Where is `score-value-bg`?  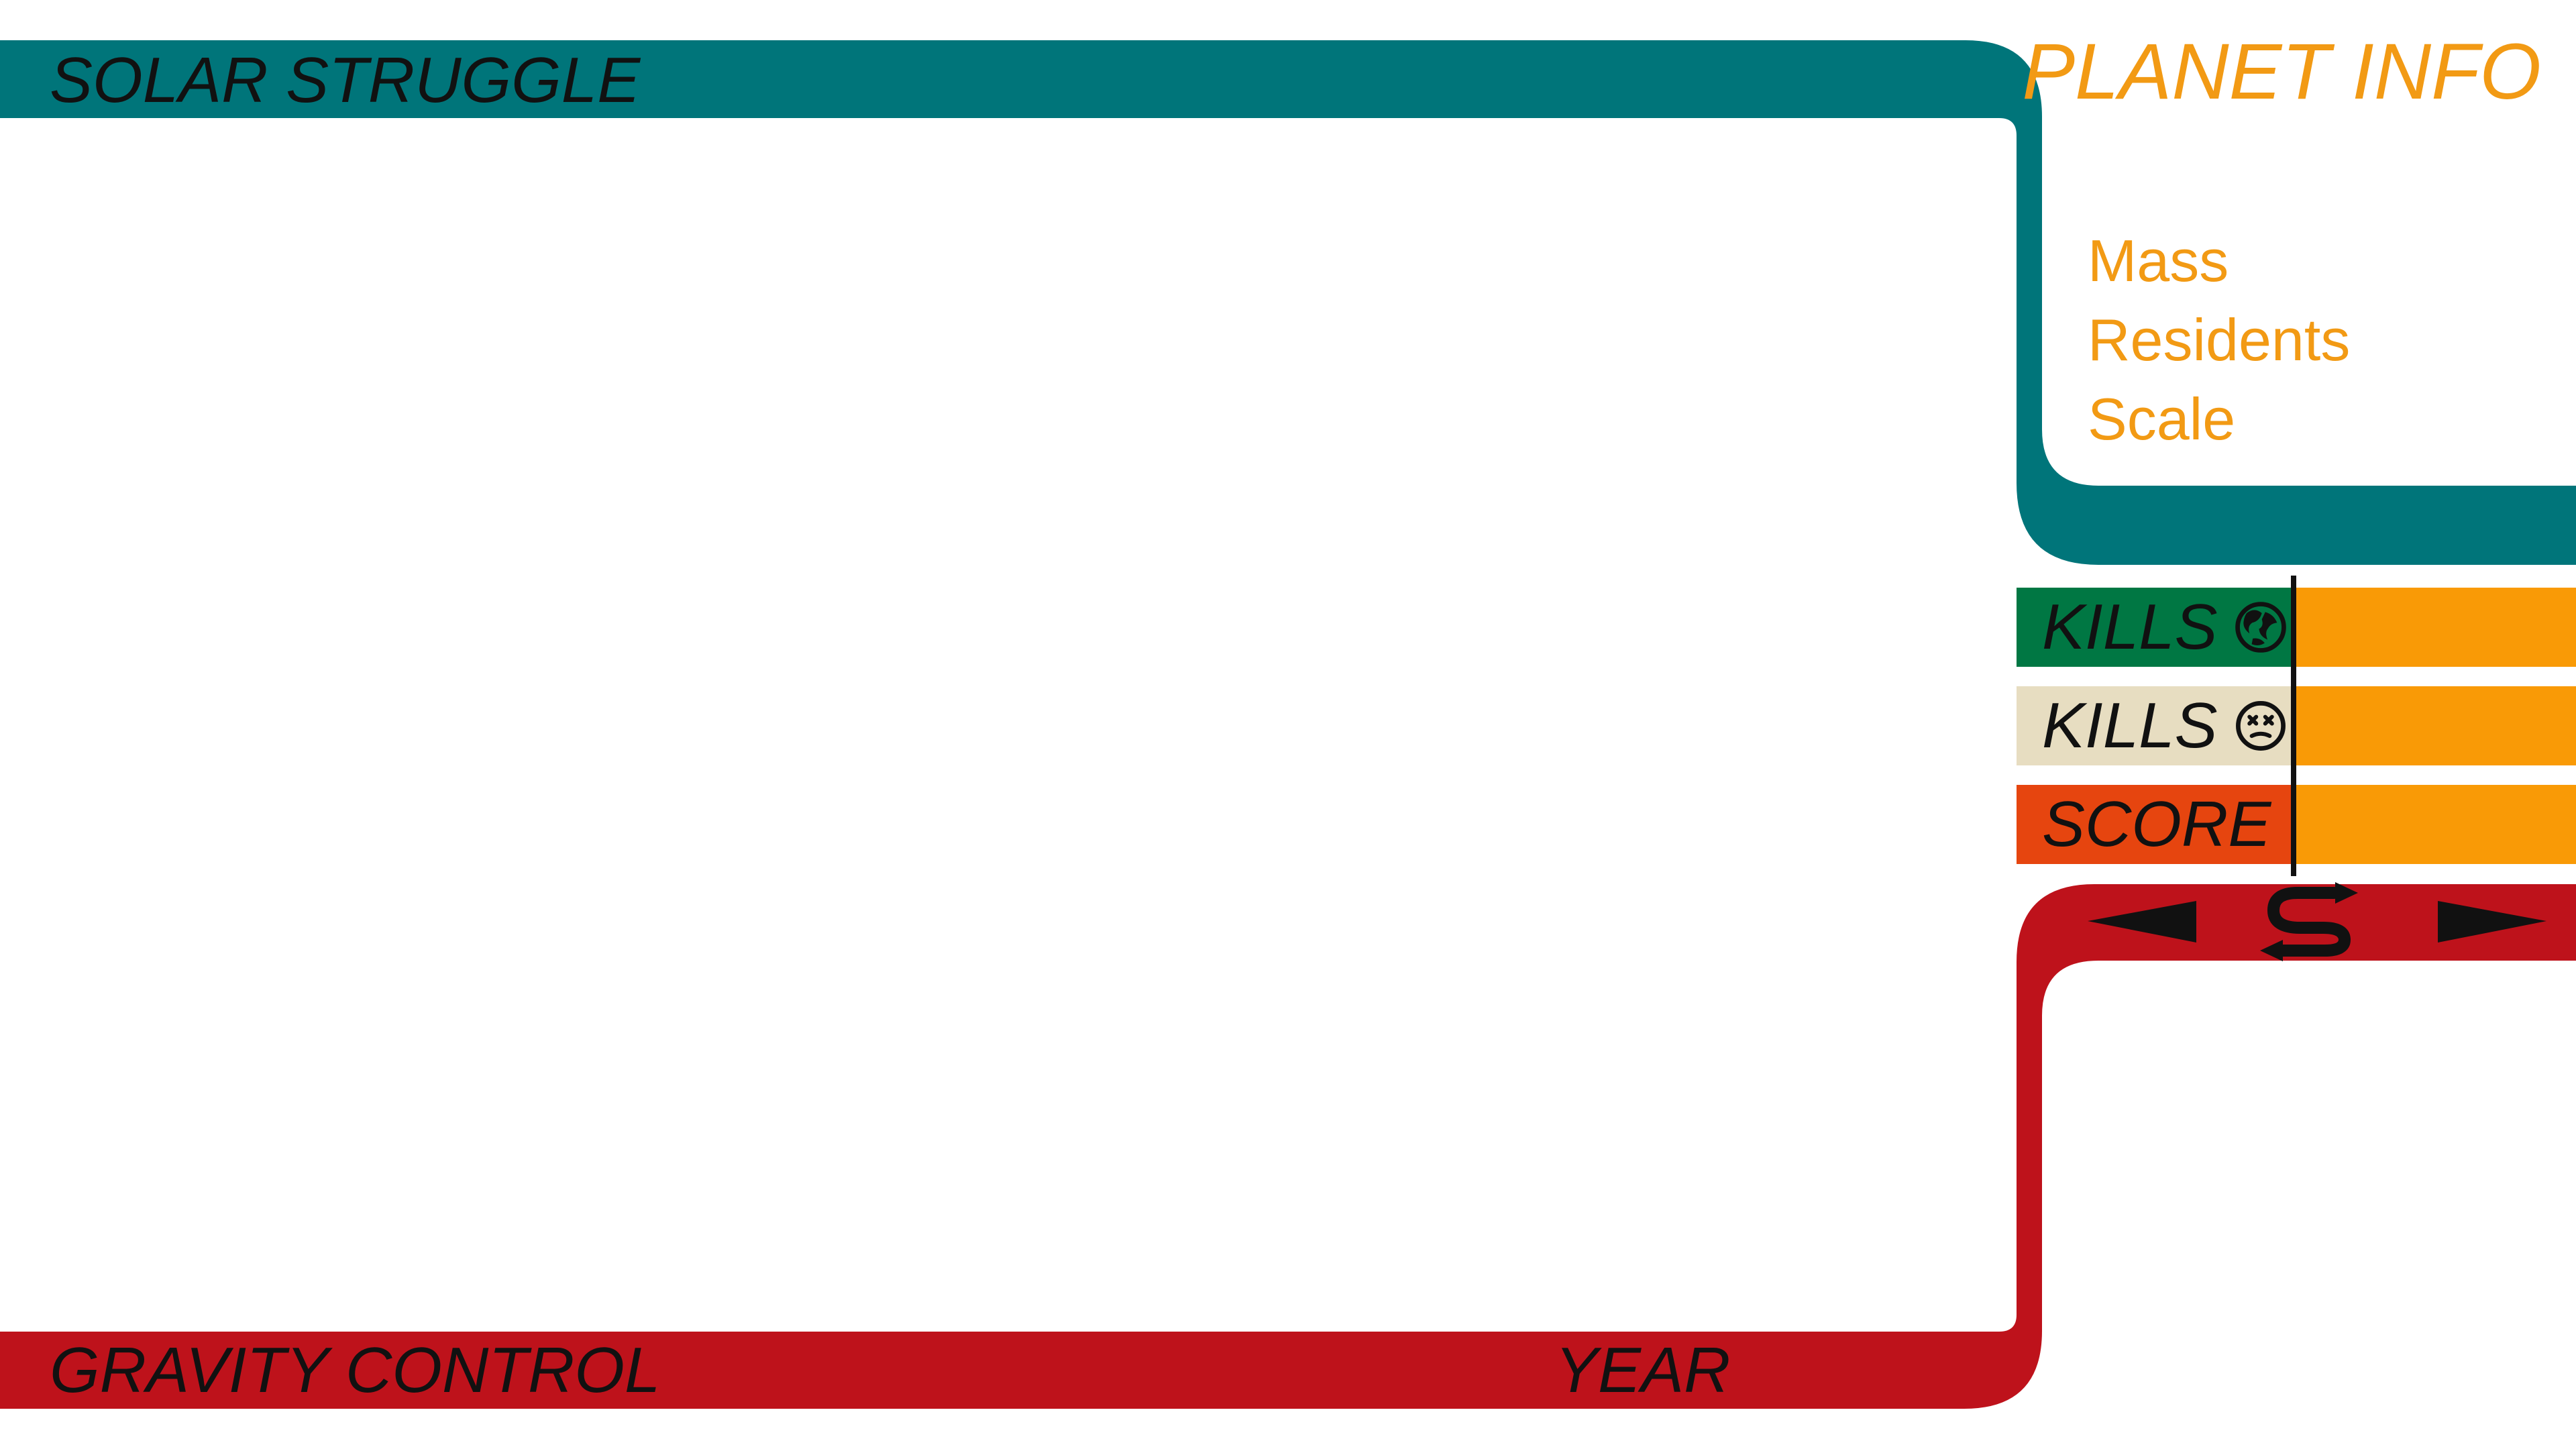 score-value-bg is located at coordinates (2434, 824).